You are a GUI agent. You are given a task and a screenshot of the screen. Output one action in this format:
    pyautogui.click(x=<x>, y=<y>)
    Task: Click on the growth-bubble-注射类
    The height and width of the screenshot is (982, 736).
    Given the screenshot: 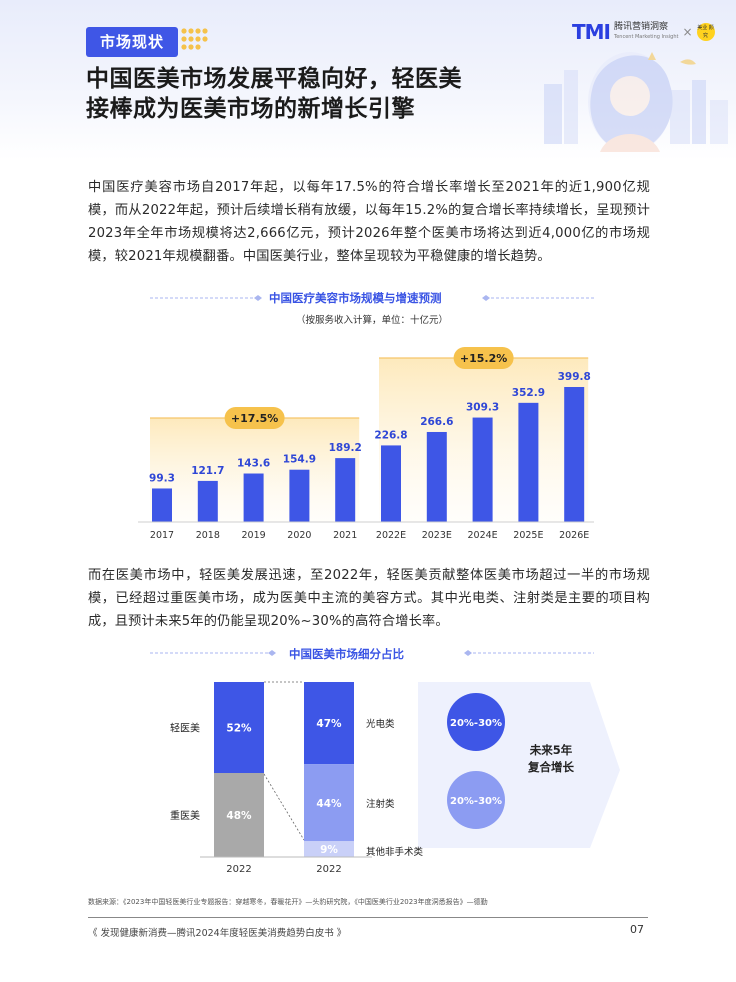 What is the action you would take?
    pyautogui.click(x=476, y=800)
    